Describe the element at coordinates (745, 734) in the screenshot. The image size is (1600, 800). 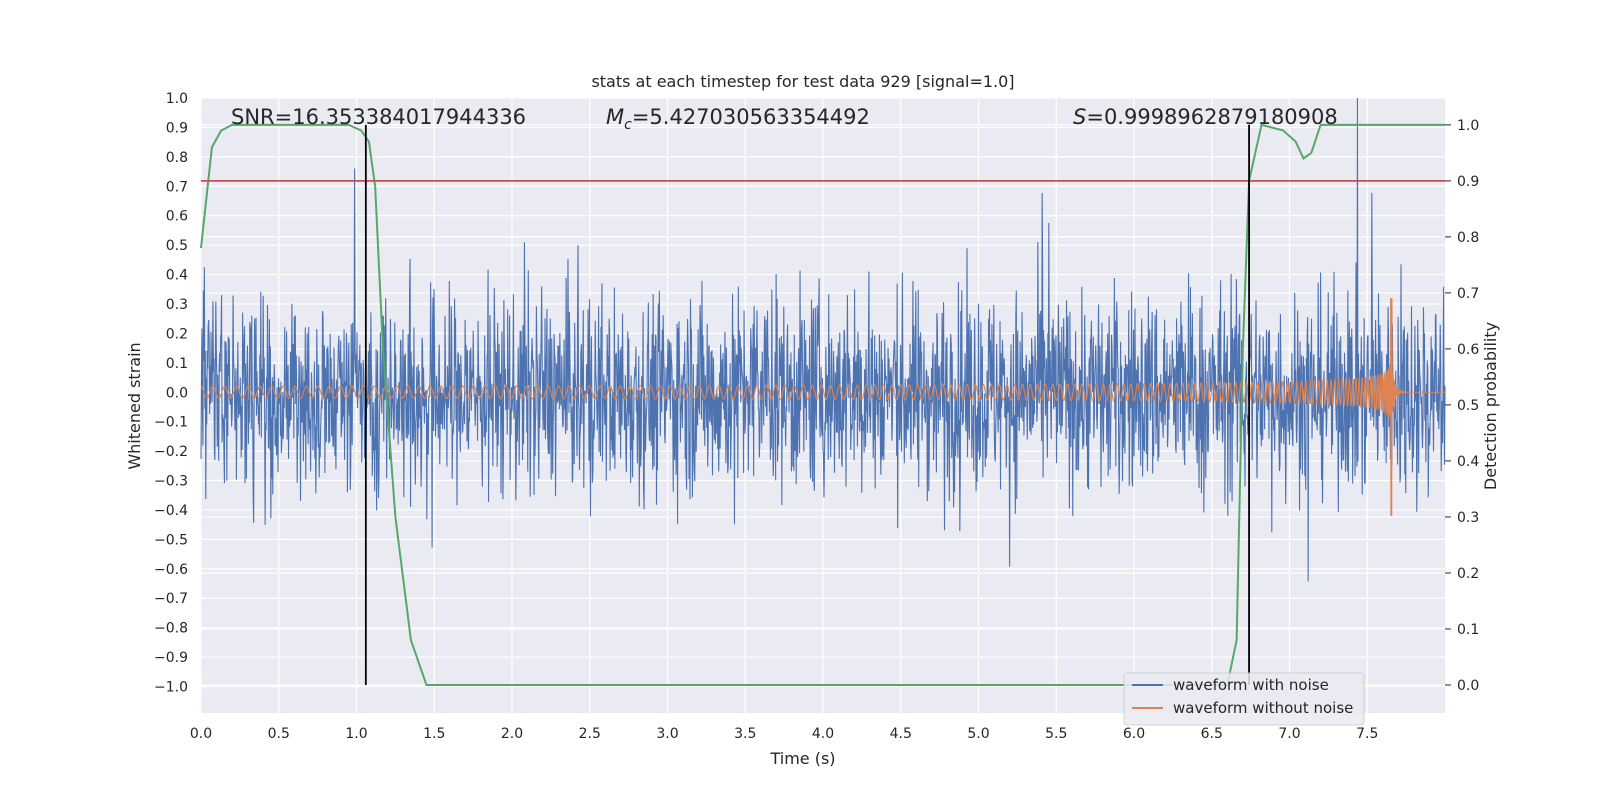
I see `x-tick-label: 3.5` at that location.